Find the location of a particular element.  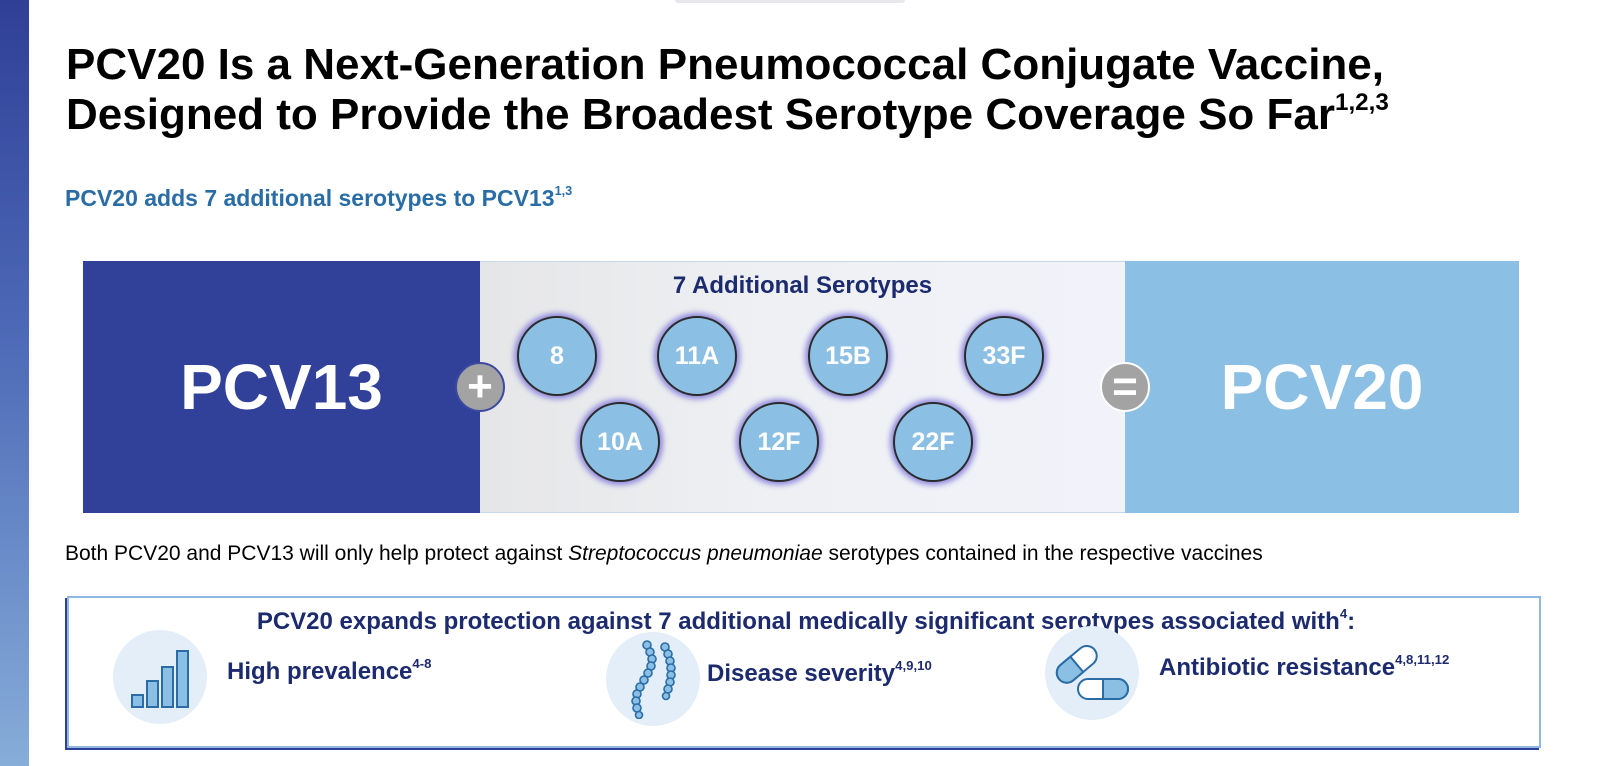

pills-icon is located at coordinates (1092, 673).